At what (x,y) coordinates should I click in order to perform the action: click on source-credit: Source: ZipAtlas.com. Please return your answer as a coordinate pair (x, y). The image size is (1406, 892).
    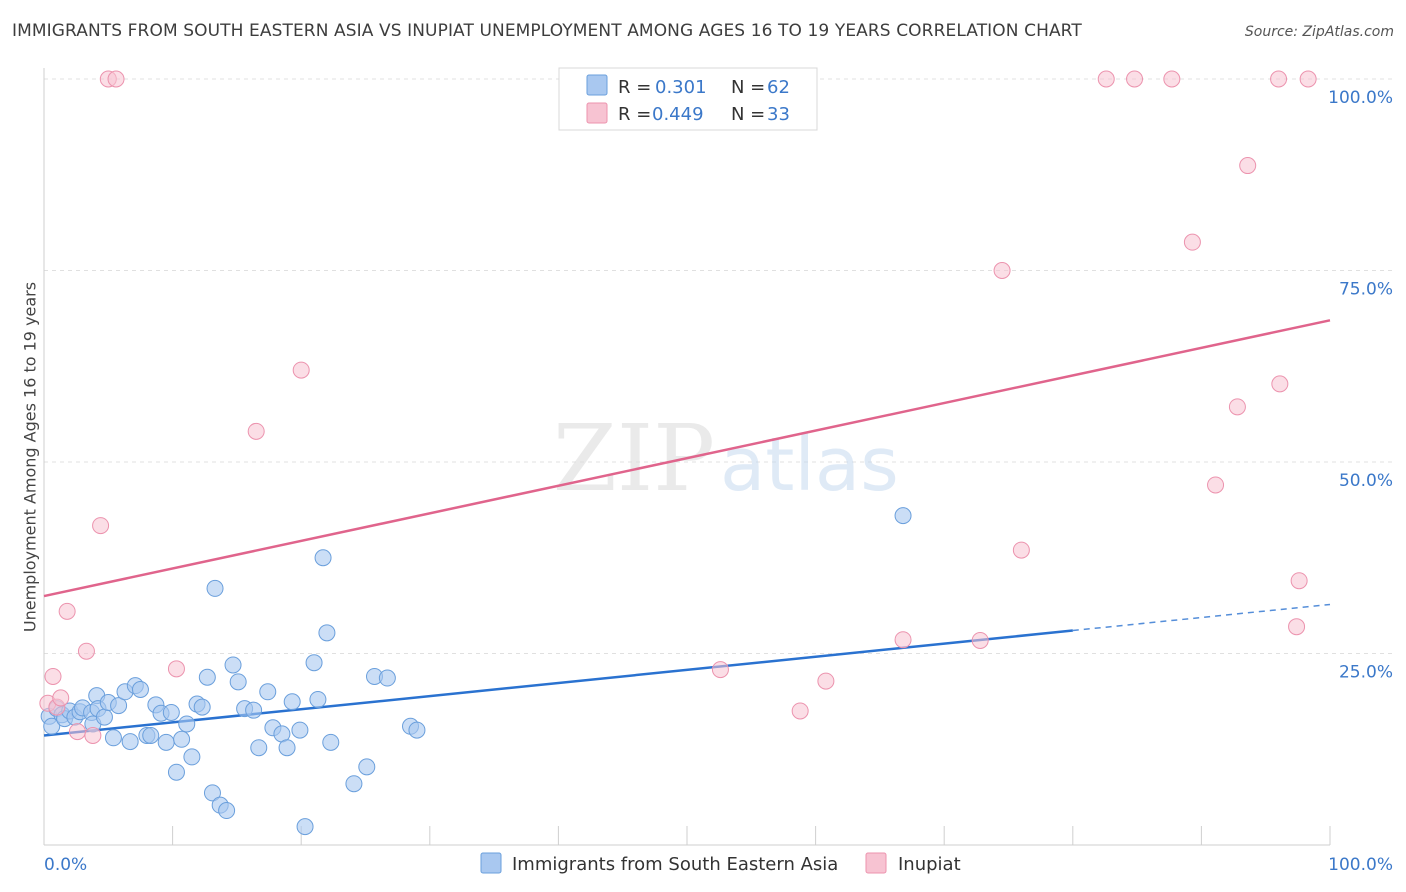
    Looking at the image, I should click on (1319, 32).